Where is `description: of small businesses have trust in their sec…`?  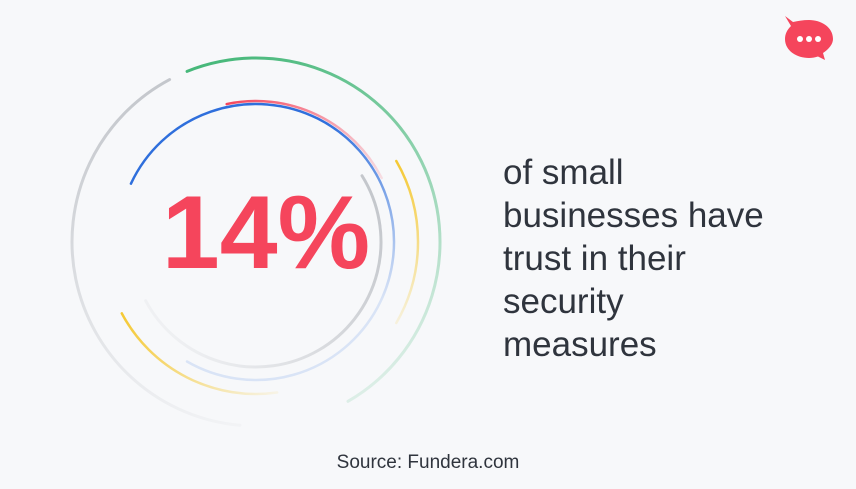
description: of small businesses have trust in their sec… is located at coordinates (633, 258).